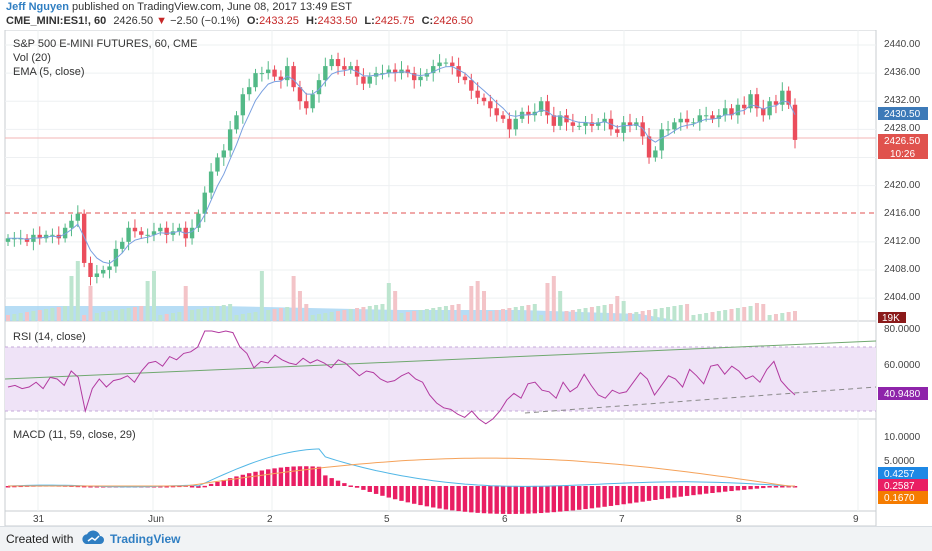  What do you see at coordinates (145, 539) in the screenshot?
I see `tradingview-brand: TradingView` at bounding box center [145, 539].